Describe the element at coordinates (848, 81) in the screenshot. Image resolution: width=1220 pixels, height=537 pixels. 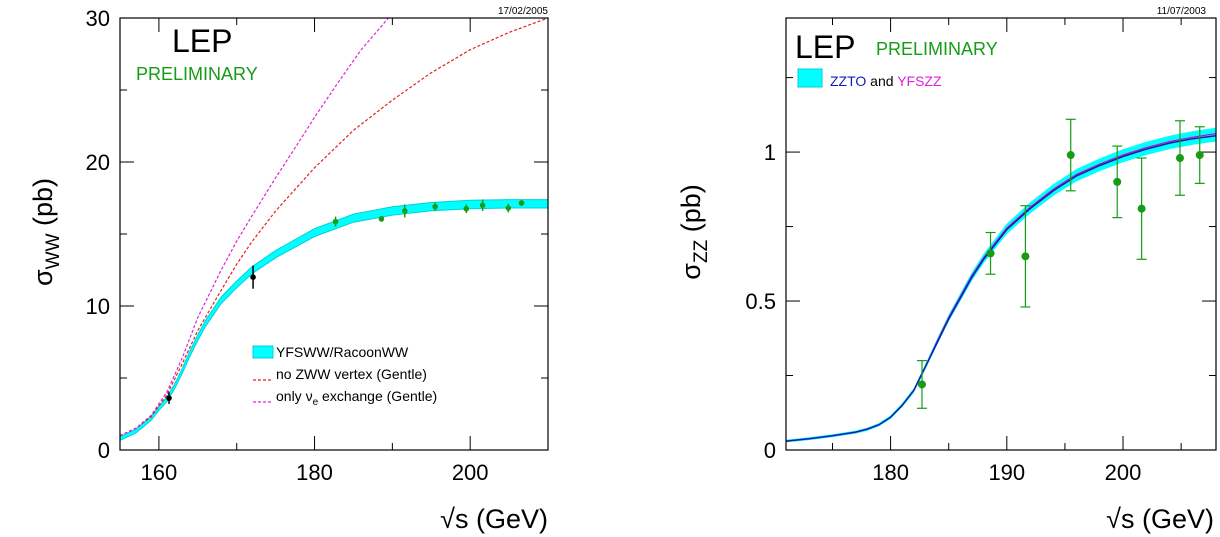
I see `zz-legend-zzto: ZZTO` at that location.